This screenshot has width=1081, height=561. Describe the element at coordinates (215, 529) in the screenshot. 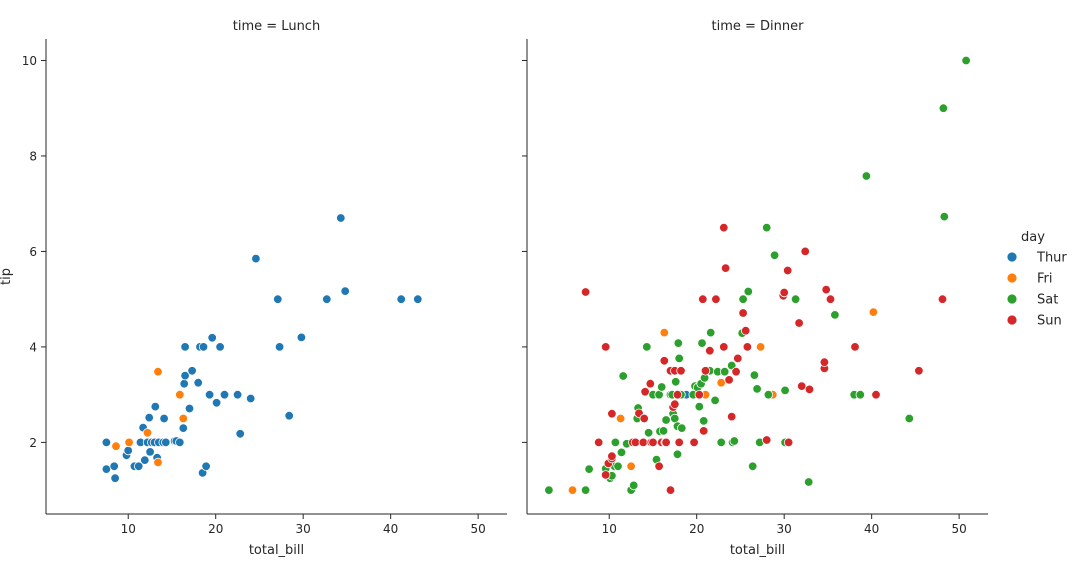

I see `x-tick-label: 20` at that location.